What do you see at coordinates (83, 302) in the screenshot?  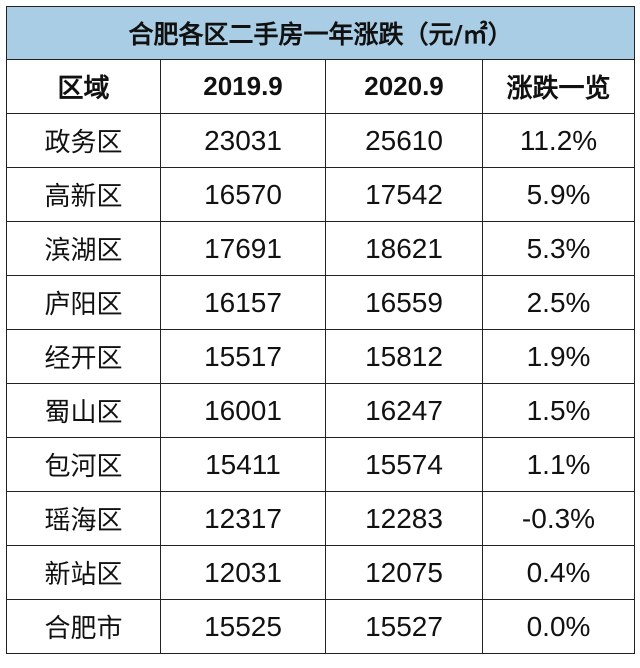 I see `cell-district: 庐阳区` at bounding box center [83, 302].